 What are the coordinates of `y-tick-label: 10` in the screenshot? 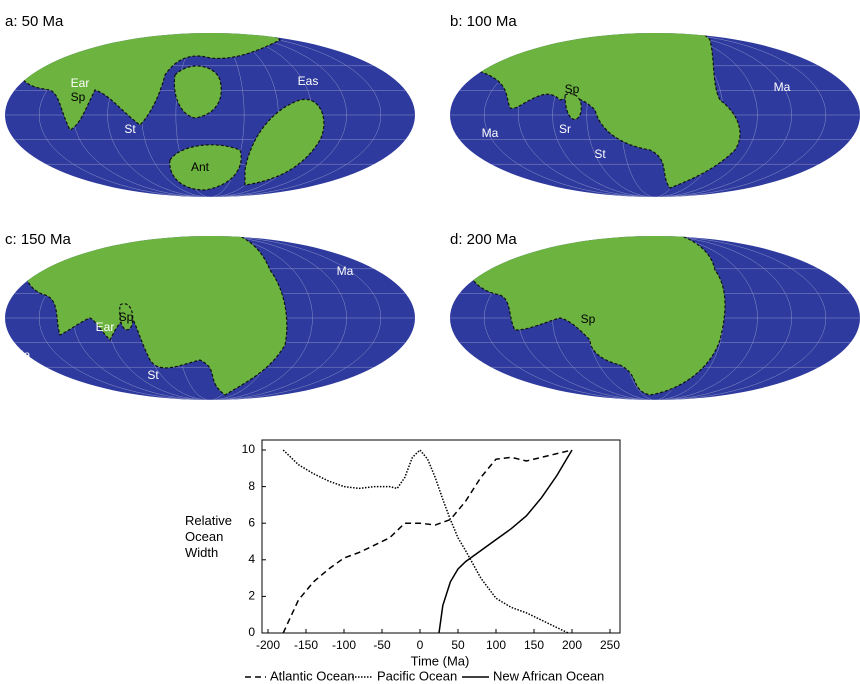 It's located at (249, 449).